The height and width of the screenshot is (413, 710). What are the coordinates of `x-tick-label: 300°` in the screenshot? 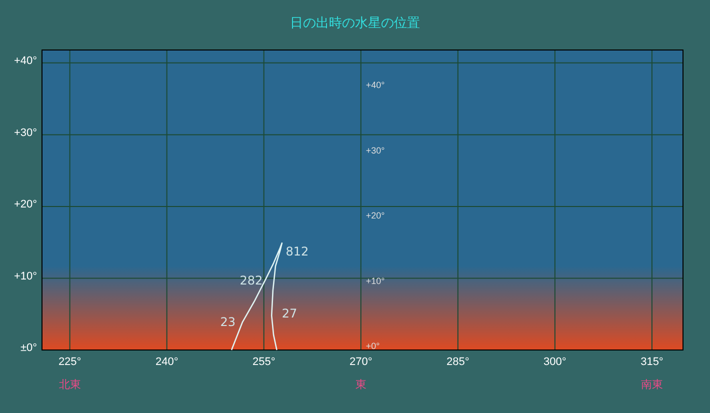 It's located at (555, 362).